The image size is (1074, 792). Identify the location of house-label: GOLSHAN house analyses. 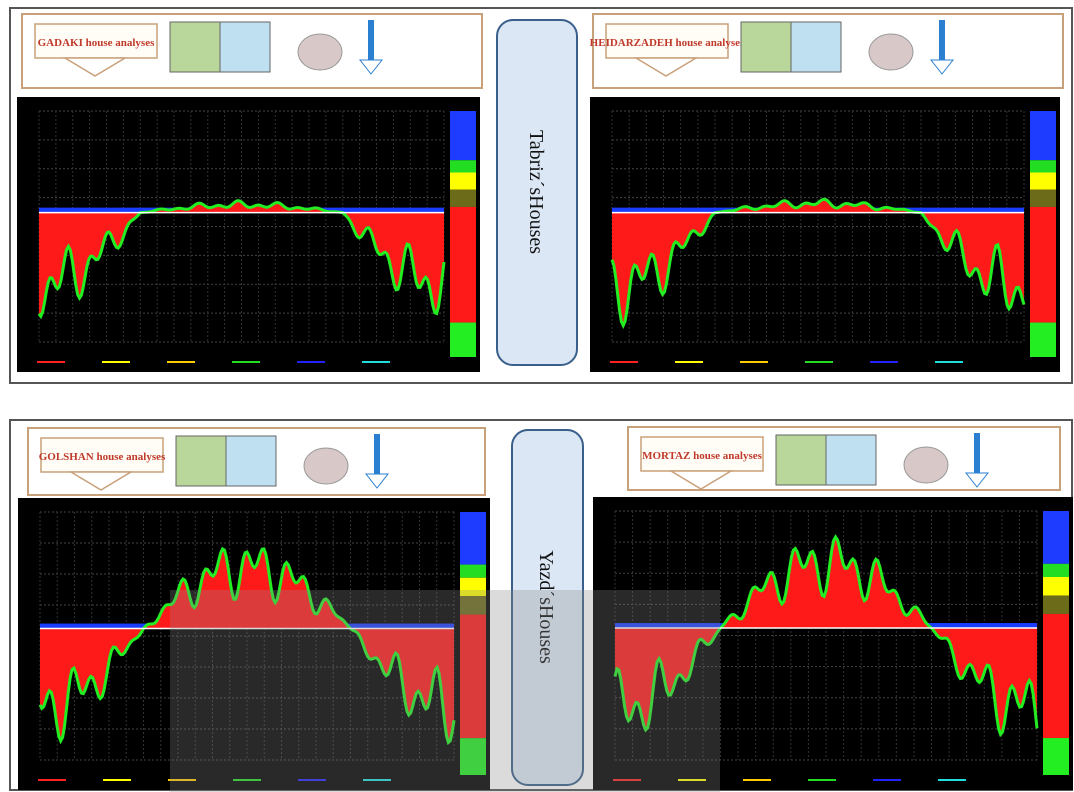
(102, 457).